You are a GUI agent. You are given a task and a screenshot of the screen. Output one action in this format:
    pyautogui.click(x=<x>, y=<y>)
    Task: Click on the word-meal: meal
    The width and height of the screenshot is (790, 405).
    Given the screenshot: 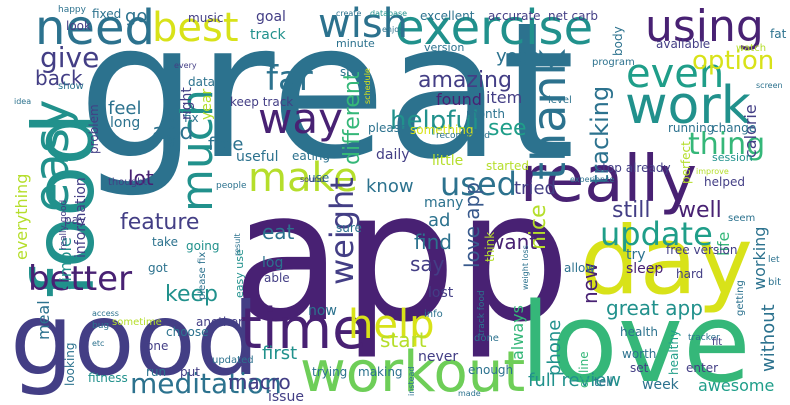 What is the action you would take?
    pyautogui.click(x=43, y=320)
    